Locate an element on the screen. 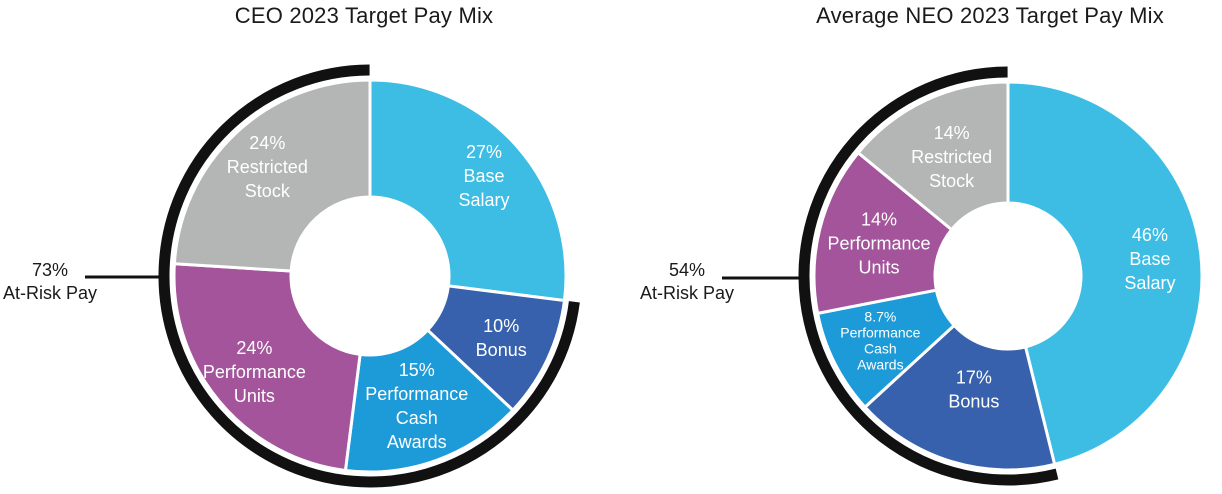 The width and height of the screenshot is (1222, 494). slice-label-line: 15% is located at coordinates (417, 370).